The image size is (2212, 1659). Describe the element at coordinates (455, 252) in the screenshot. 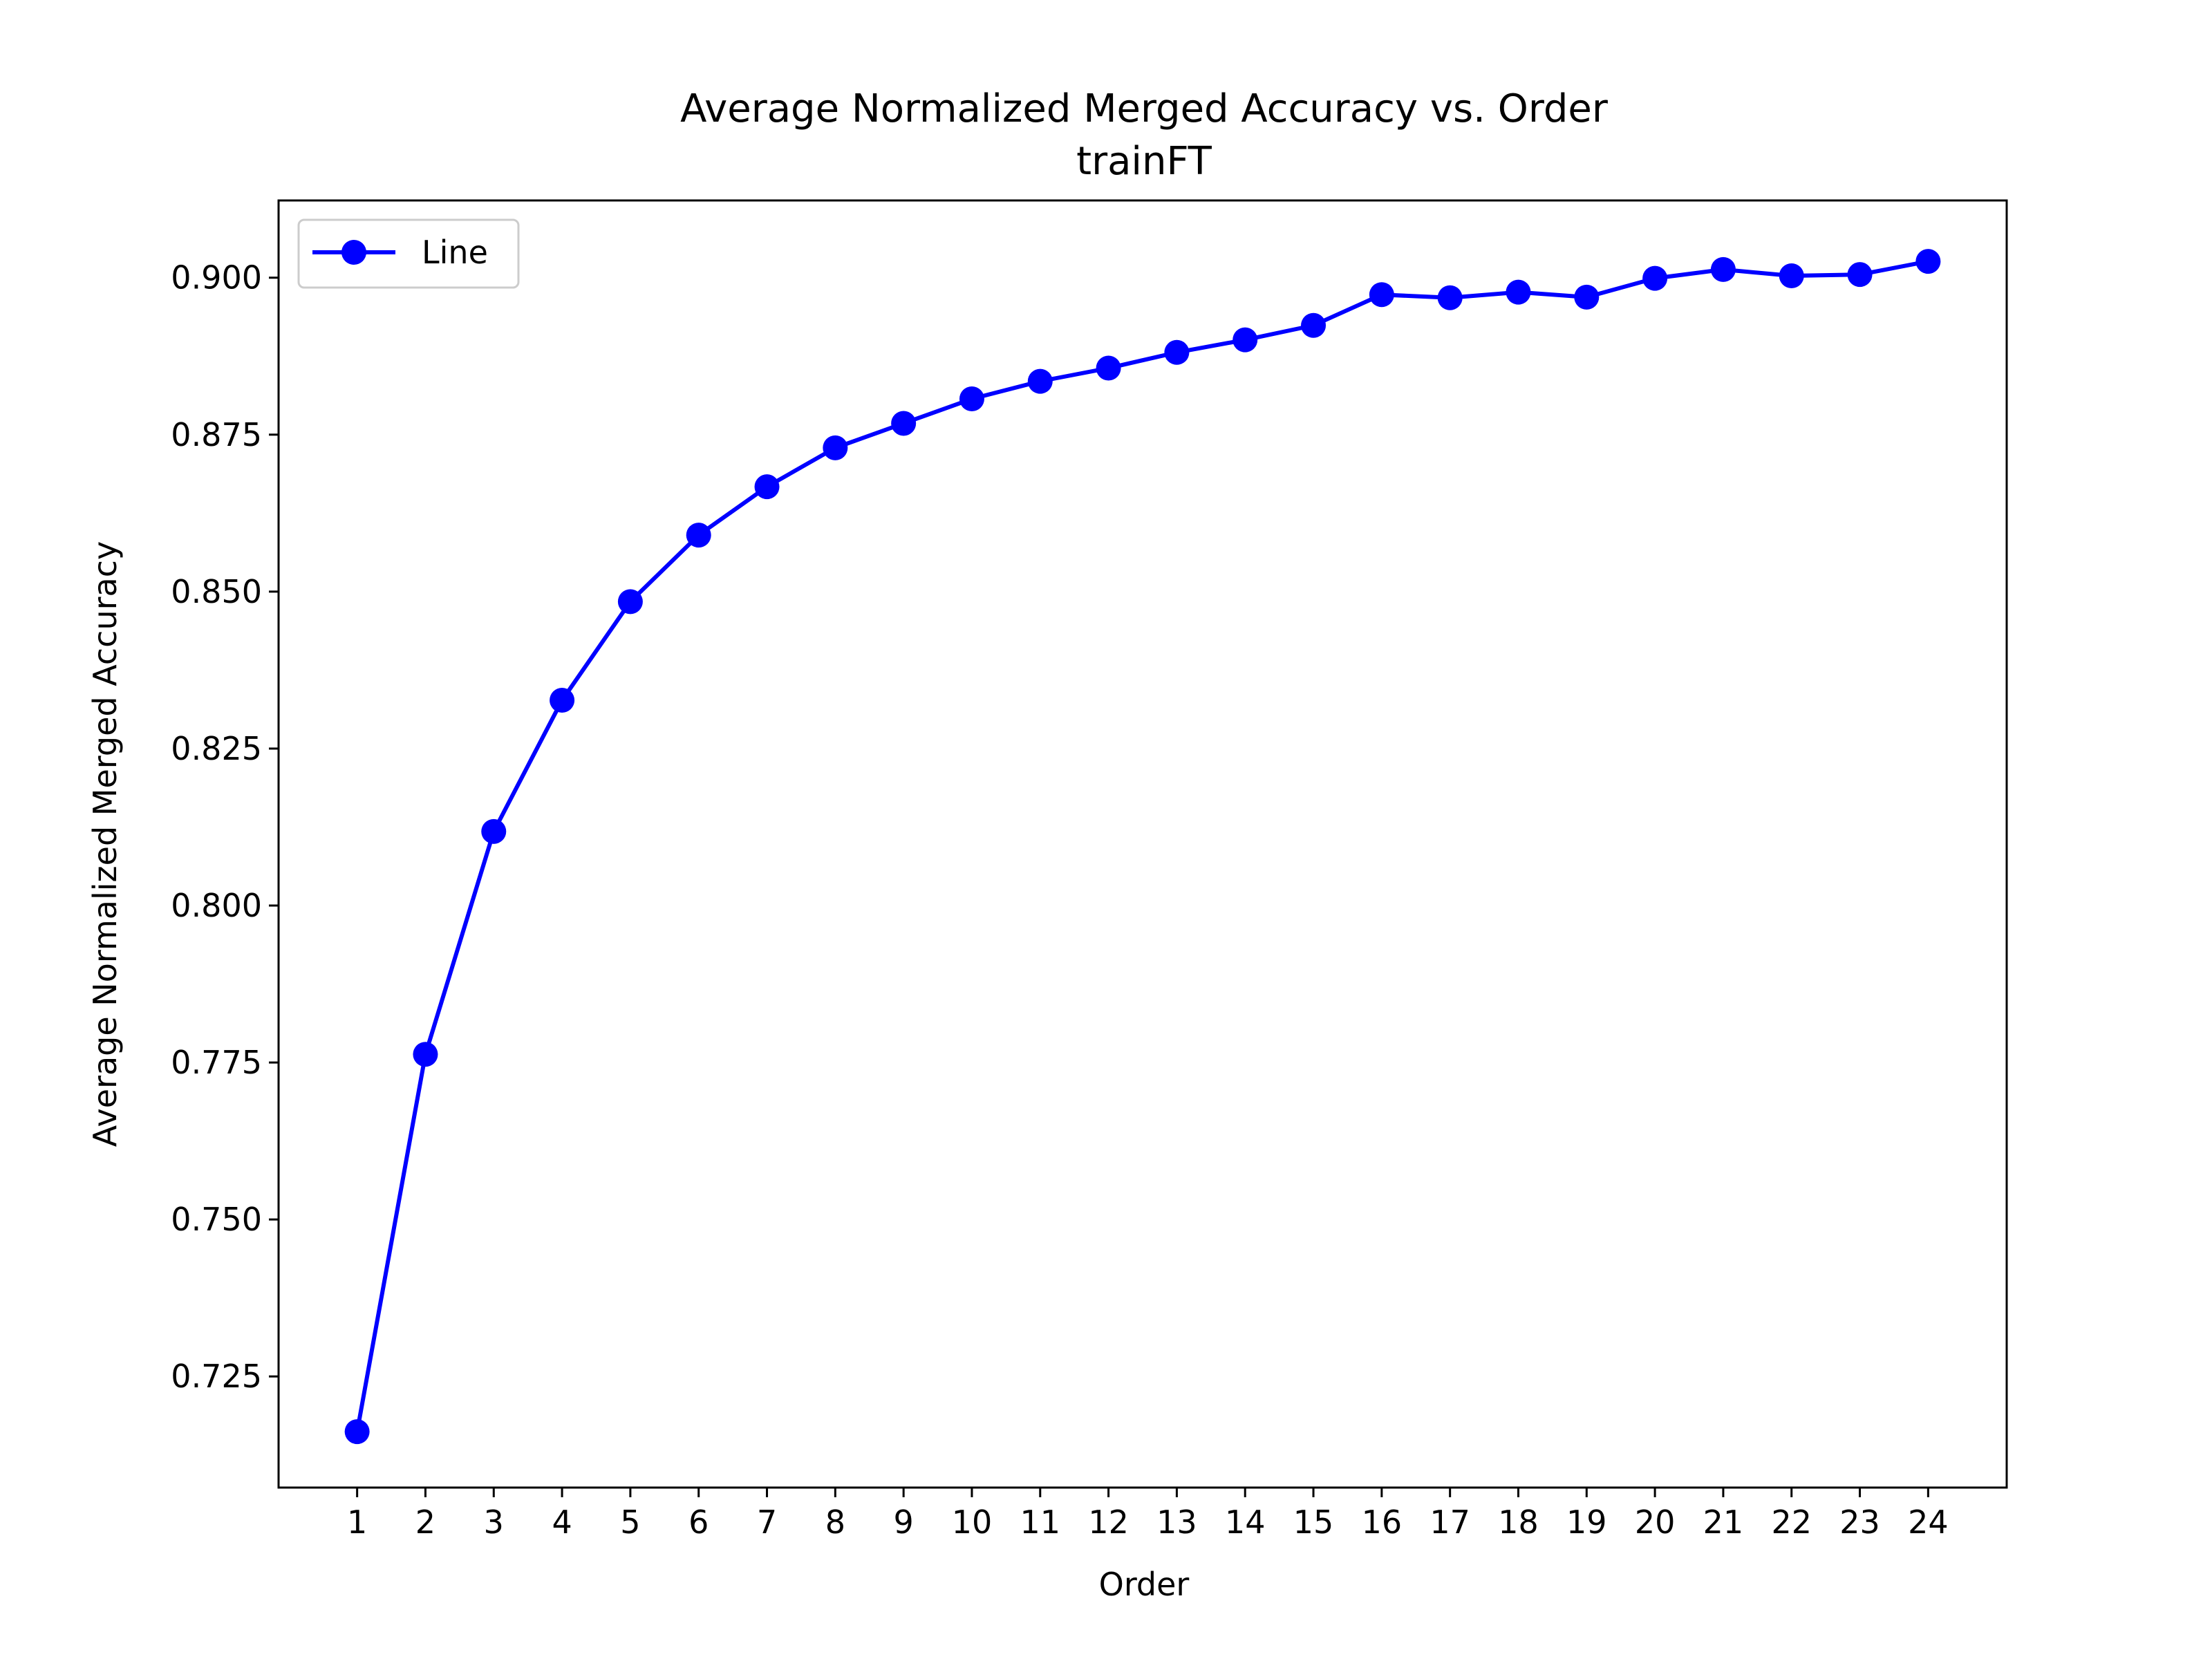

I see `legend-label-line: Line` at that location.